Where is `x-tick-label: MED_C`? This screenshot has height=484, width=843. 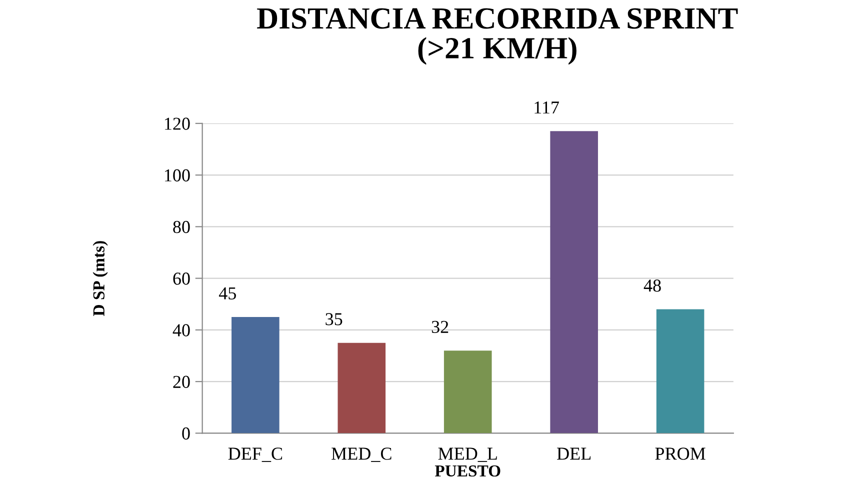 x-tick-label: MED_C is located at coordinates (362, 455).